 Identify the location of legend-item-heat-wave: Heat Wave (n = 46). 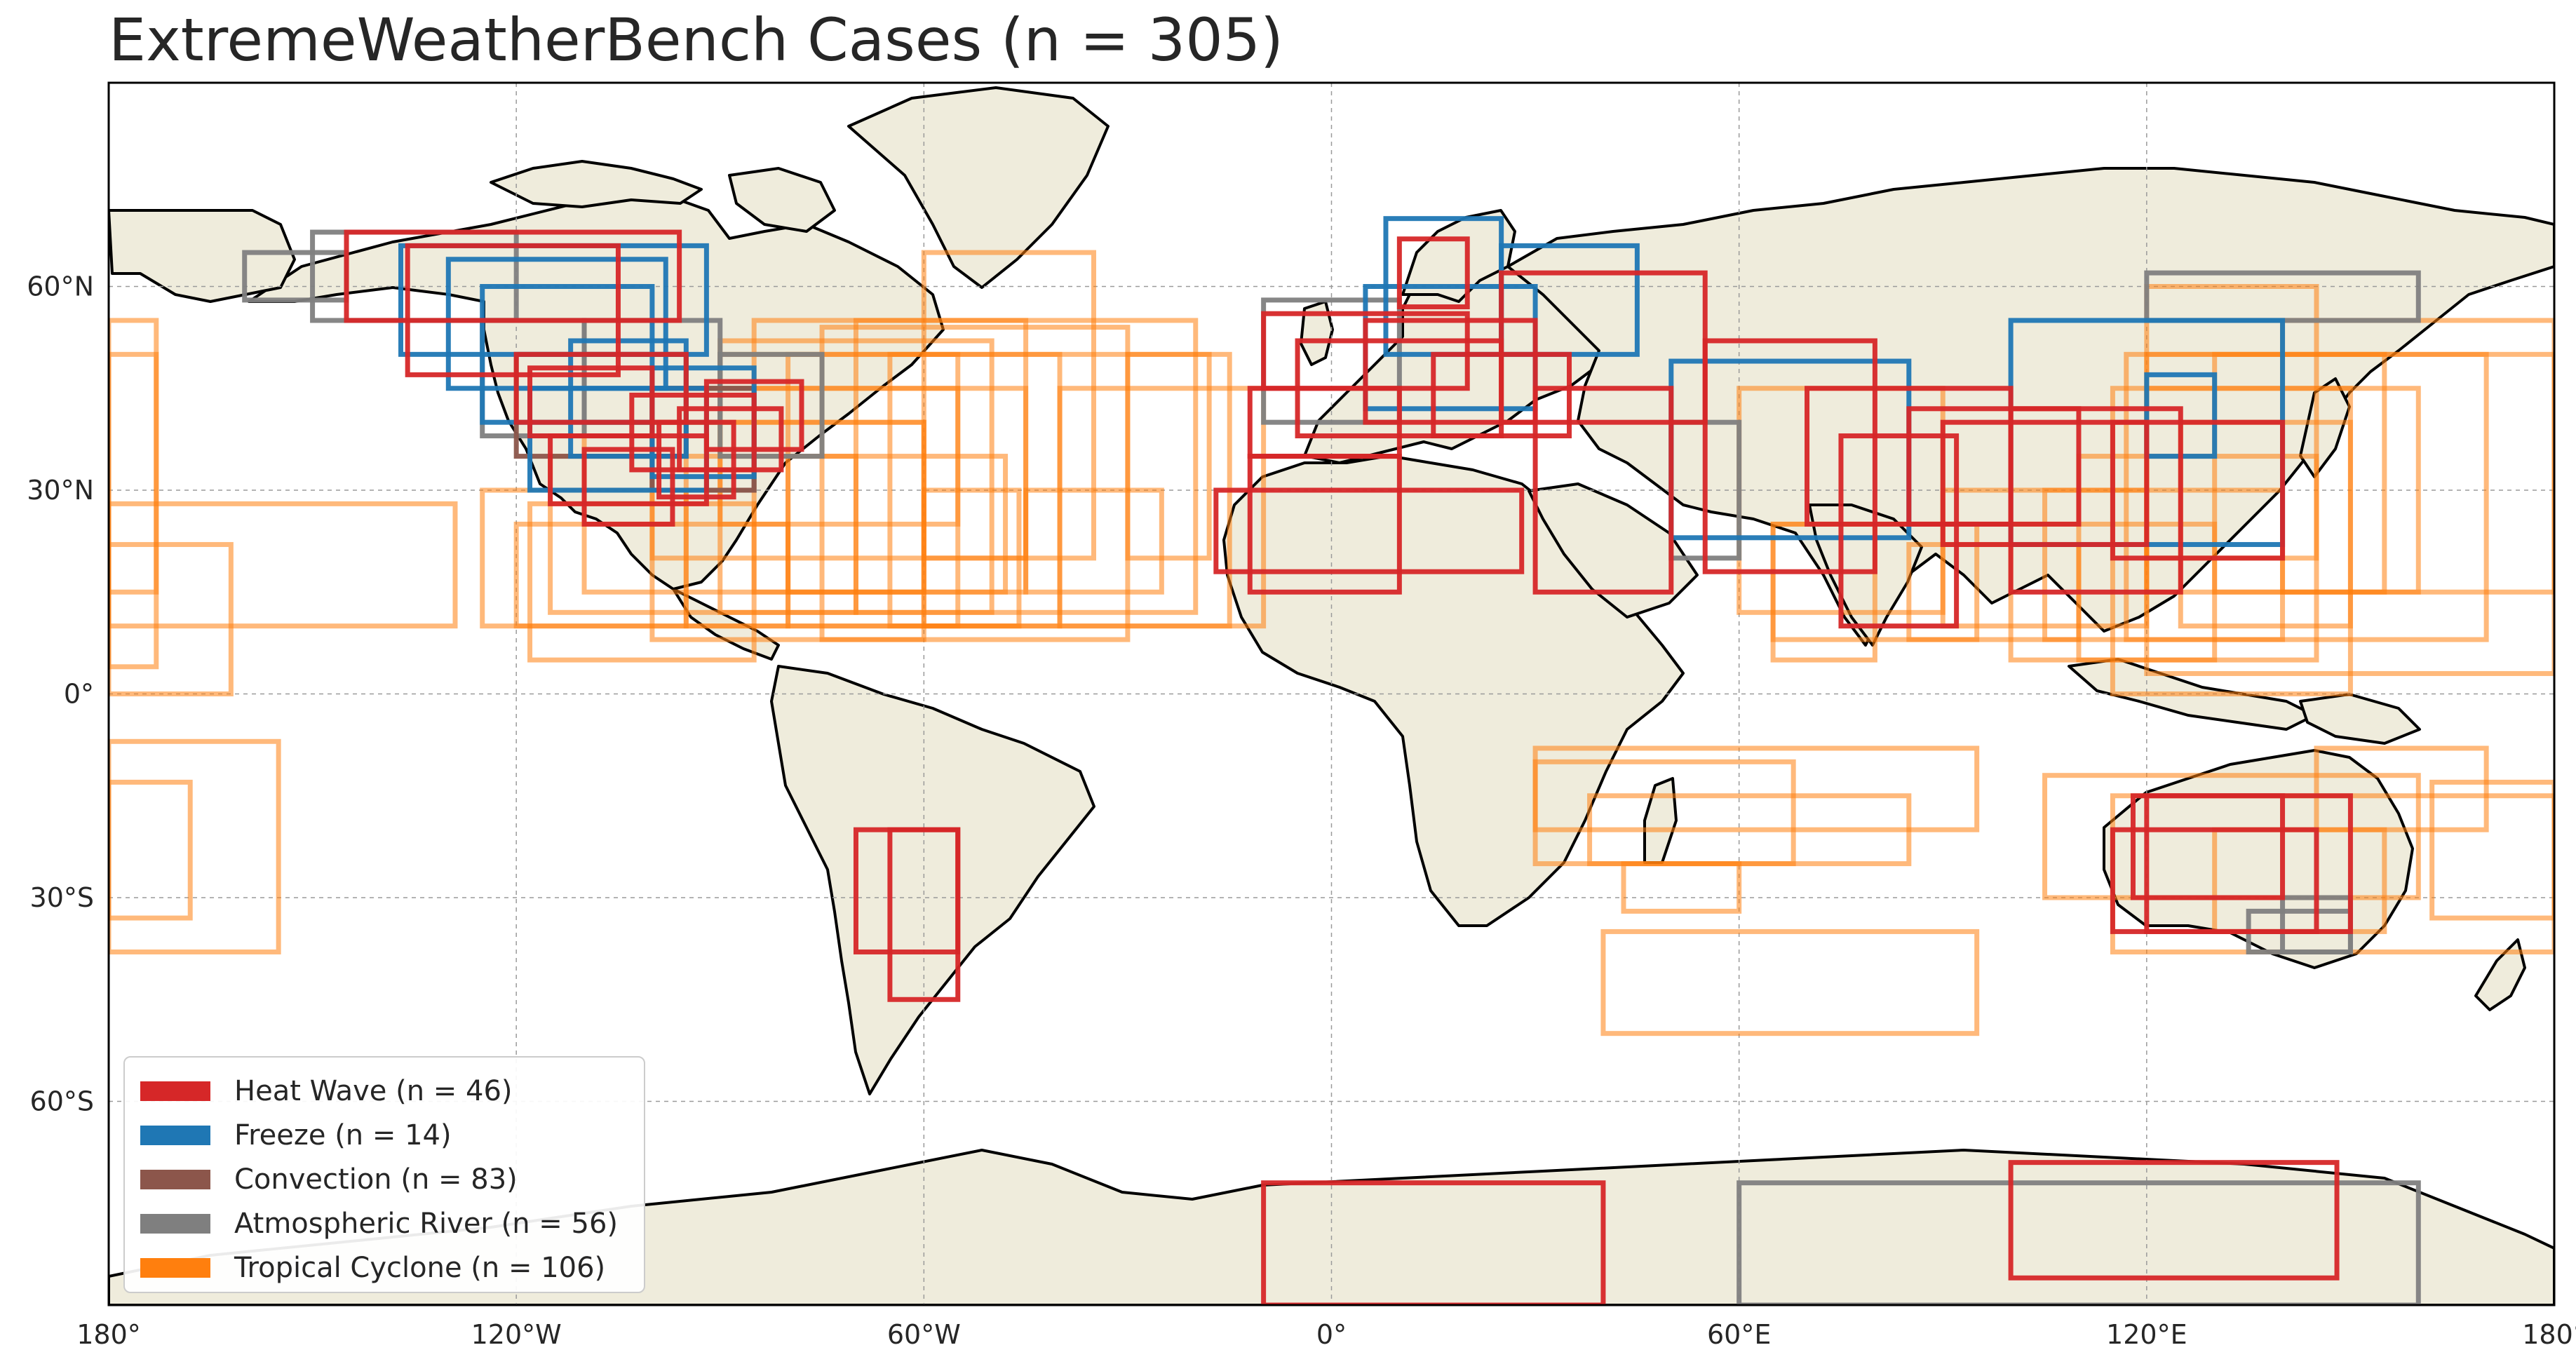
(392, 1091).